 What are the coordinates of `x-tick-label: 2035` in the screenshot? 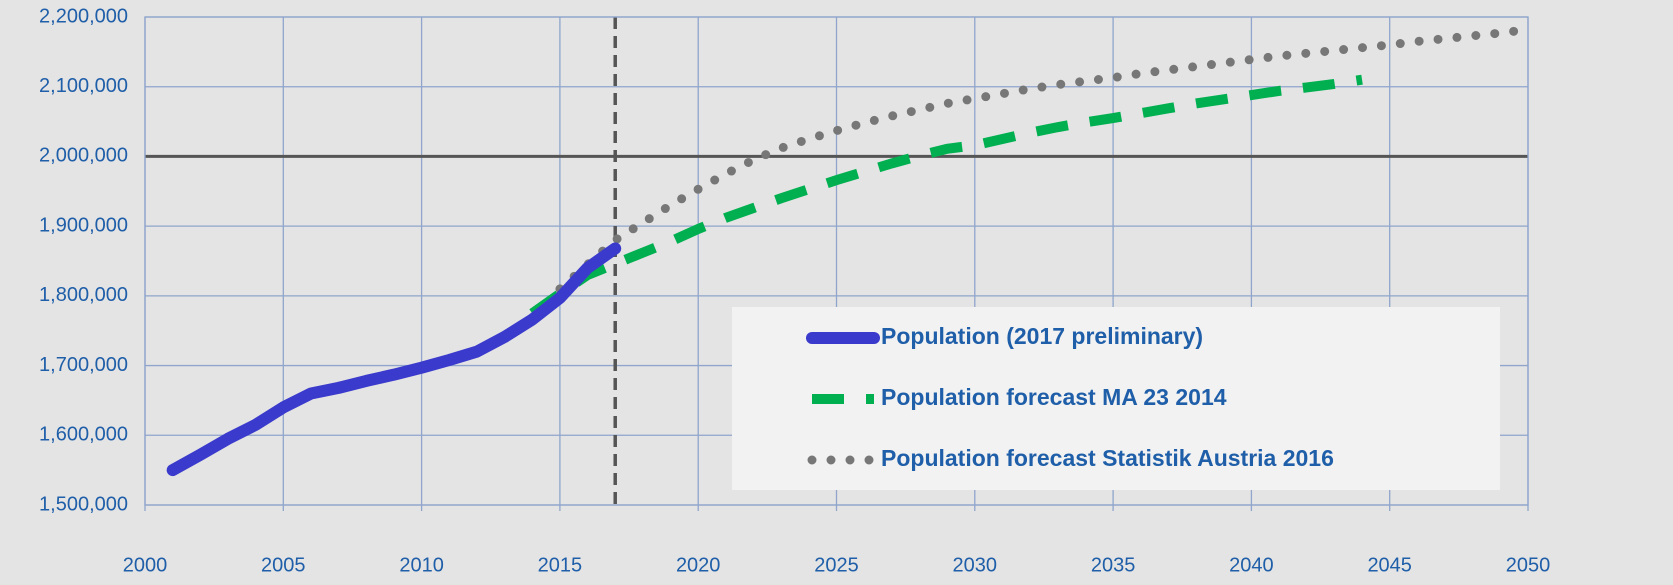 It's located at (1113, 565).